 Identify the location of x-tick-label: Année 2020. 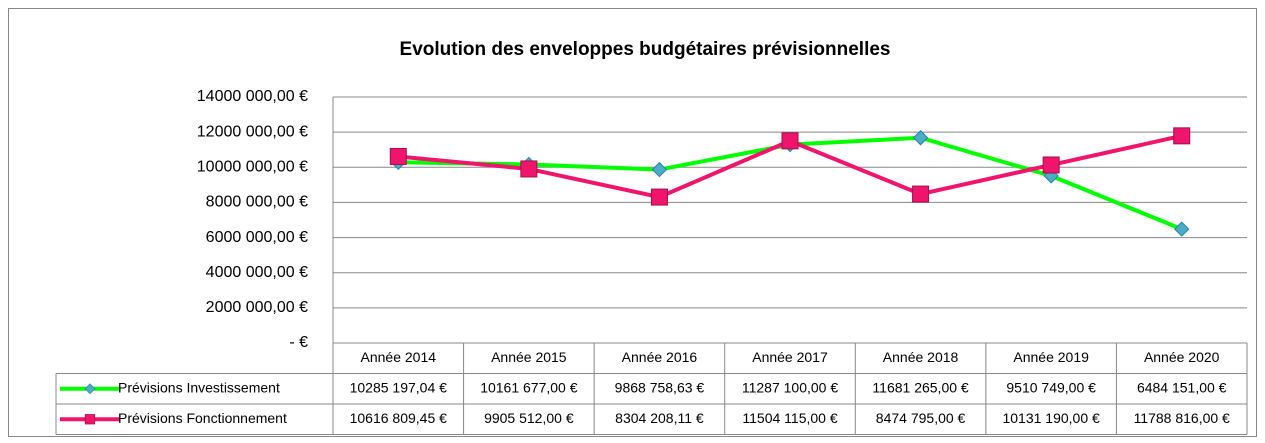
(1182, 357).